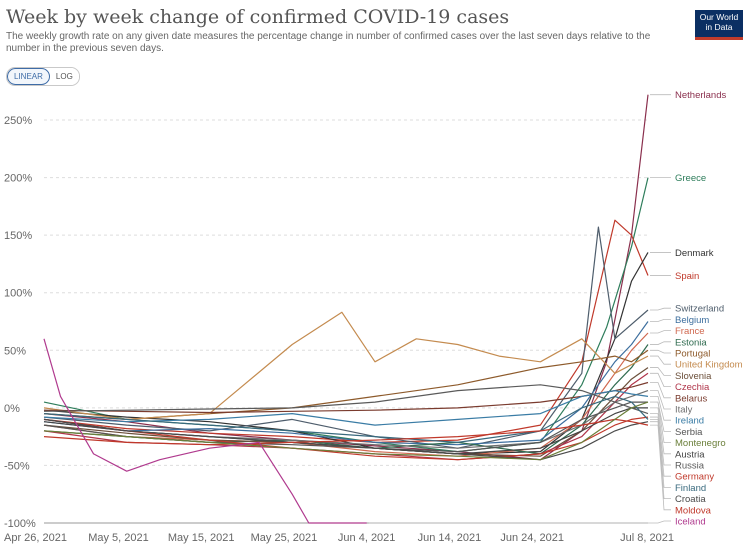  I want to click on leader-line-montenegro, so click(660, 422).